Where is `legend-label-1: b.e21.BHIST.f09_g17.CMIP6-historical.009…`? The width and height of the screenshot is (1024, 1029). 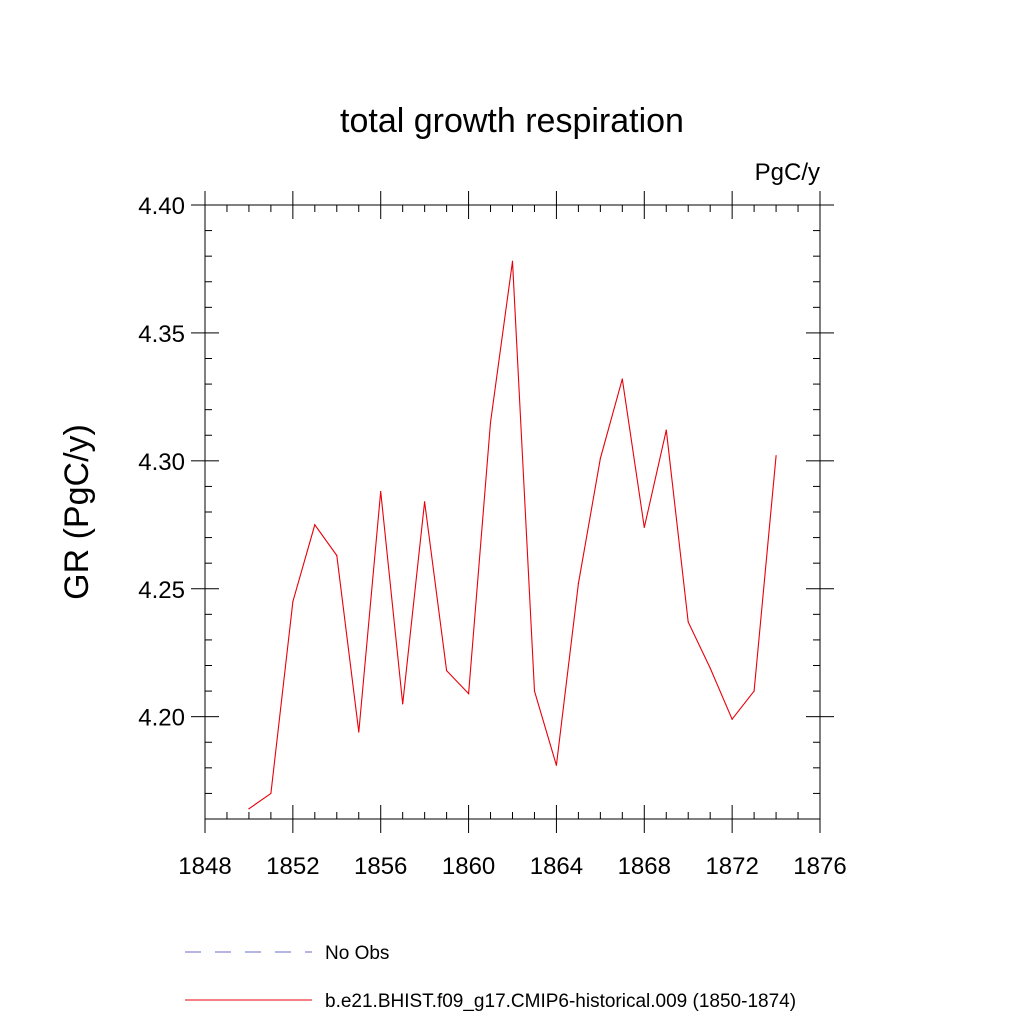
legend-label-1: b.e21.BHIST.f09_g17.CMIP6-historical.009… is located at coordinates (560, 1001).